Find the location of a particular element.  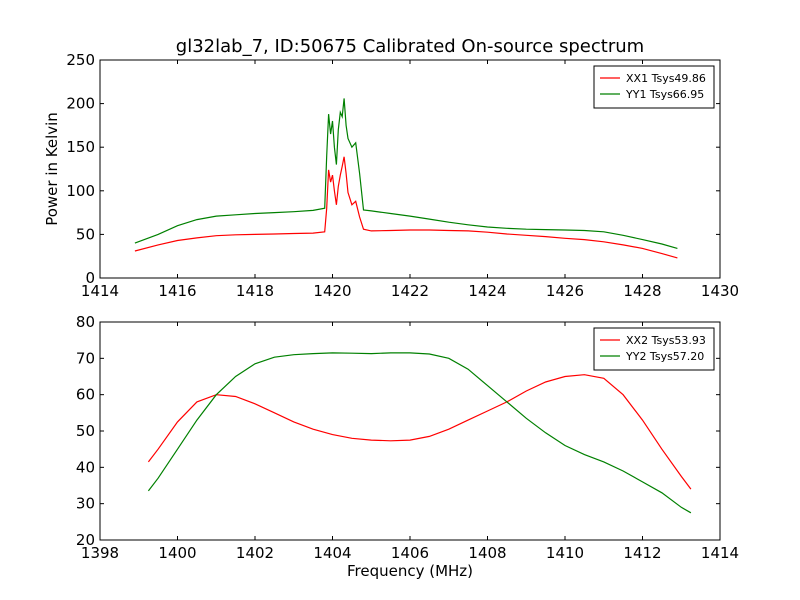

x-tick-label: 1398 is located at coordinates (100, 553).